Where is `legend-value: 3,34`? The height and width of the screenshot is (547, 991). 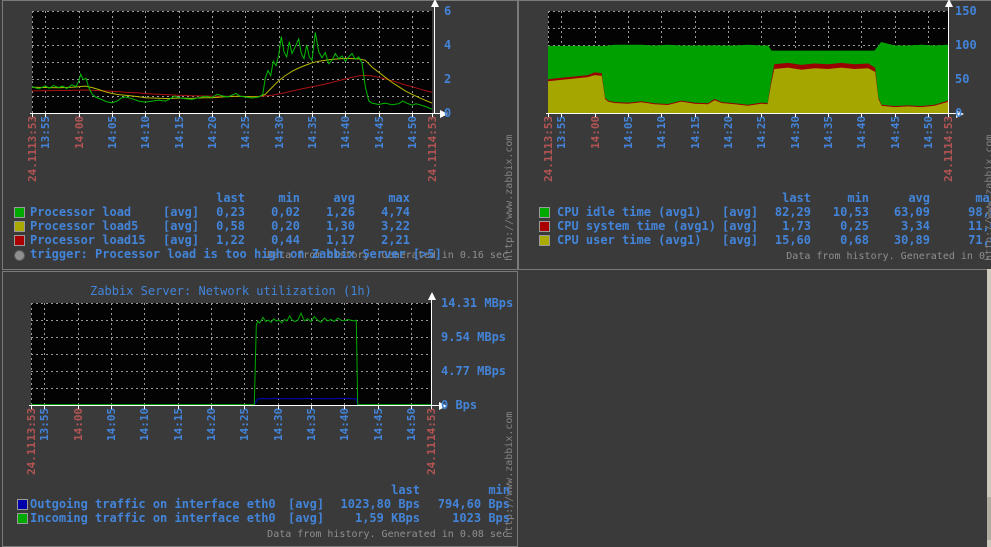 legend-value: 3,34 is located at coordinates (915, 226).